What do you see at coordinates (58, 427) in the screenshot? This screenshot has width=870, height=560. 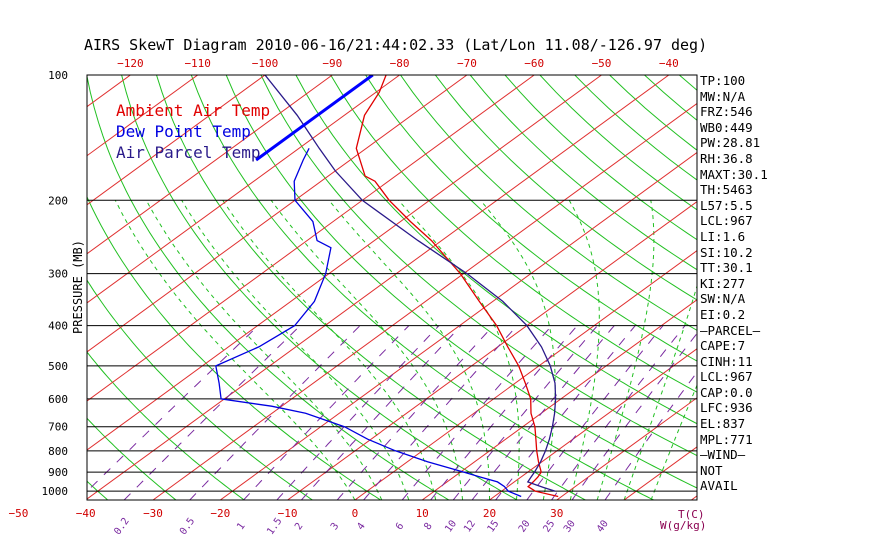 I see `pressure-tick-label: 700` at bounding box center [58, 427].